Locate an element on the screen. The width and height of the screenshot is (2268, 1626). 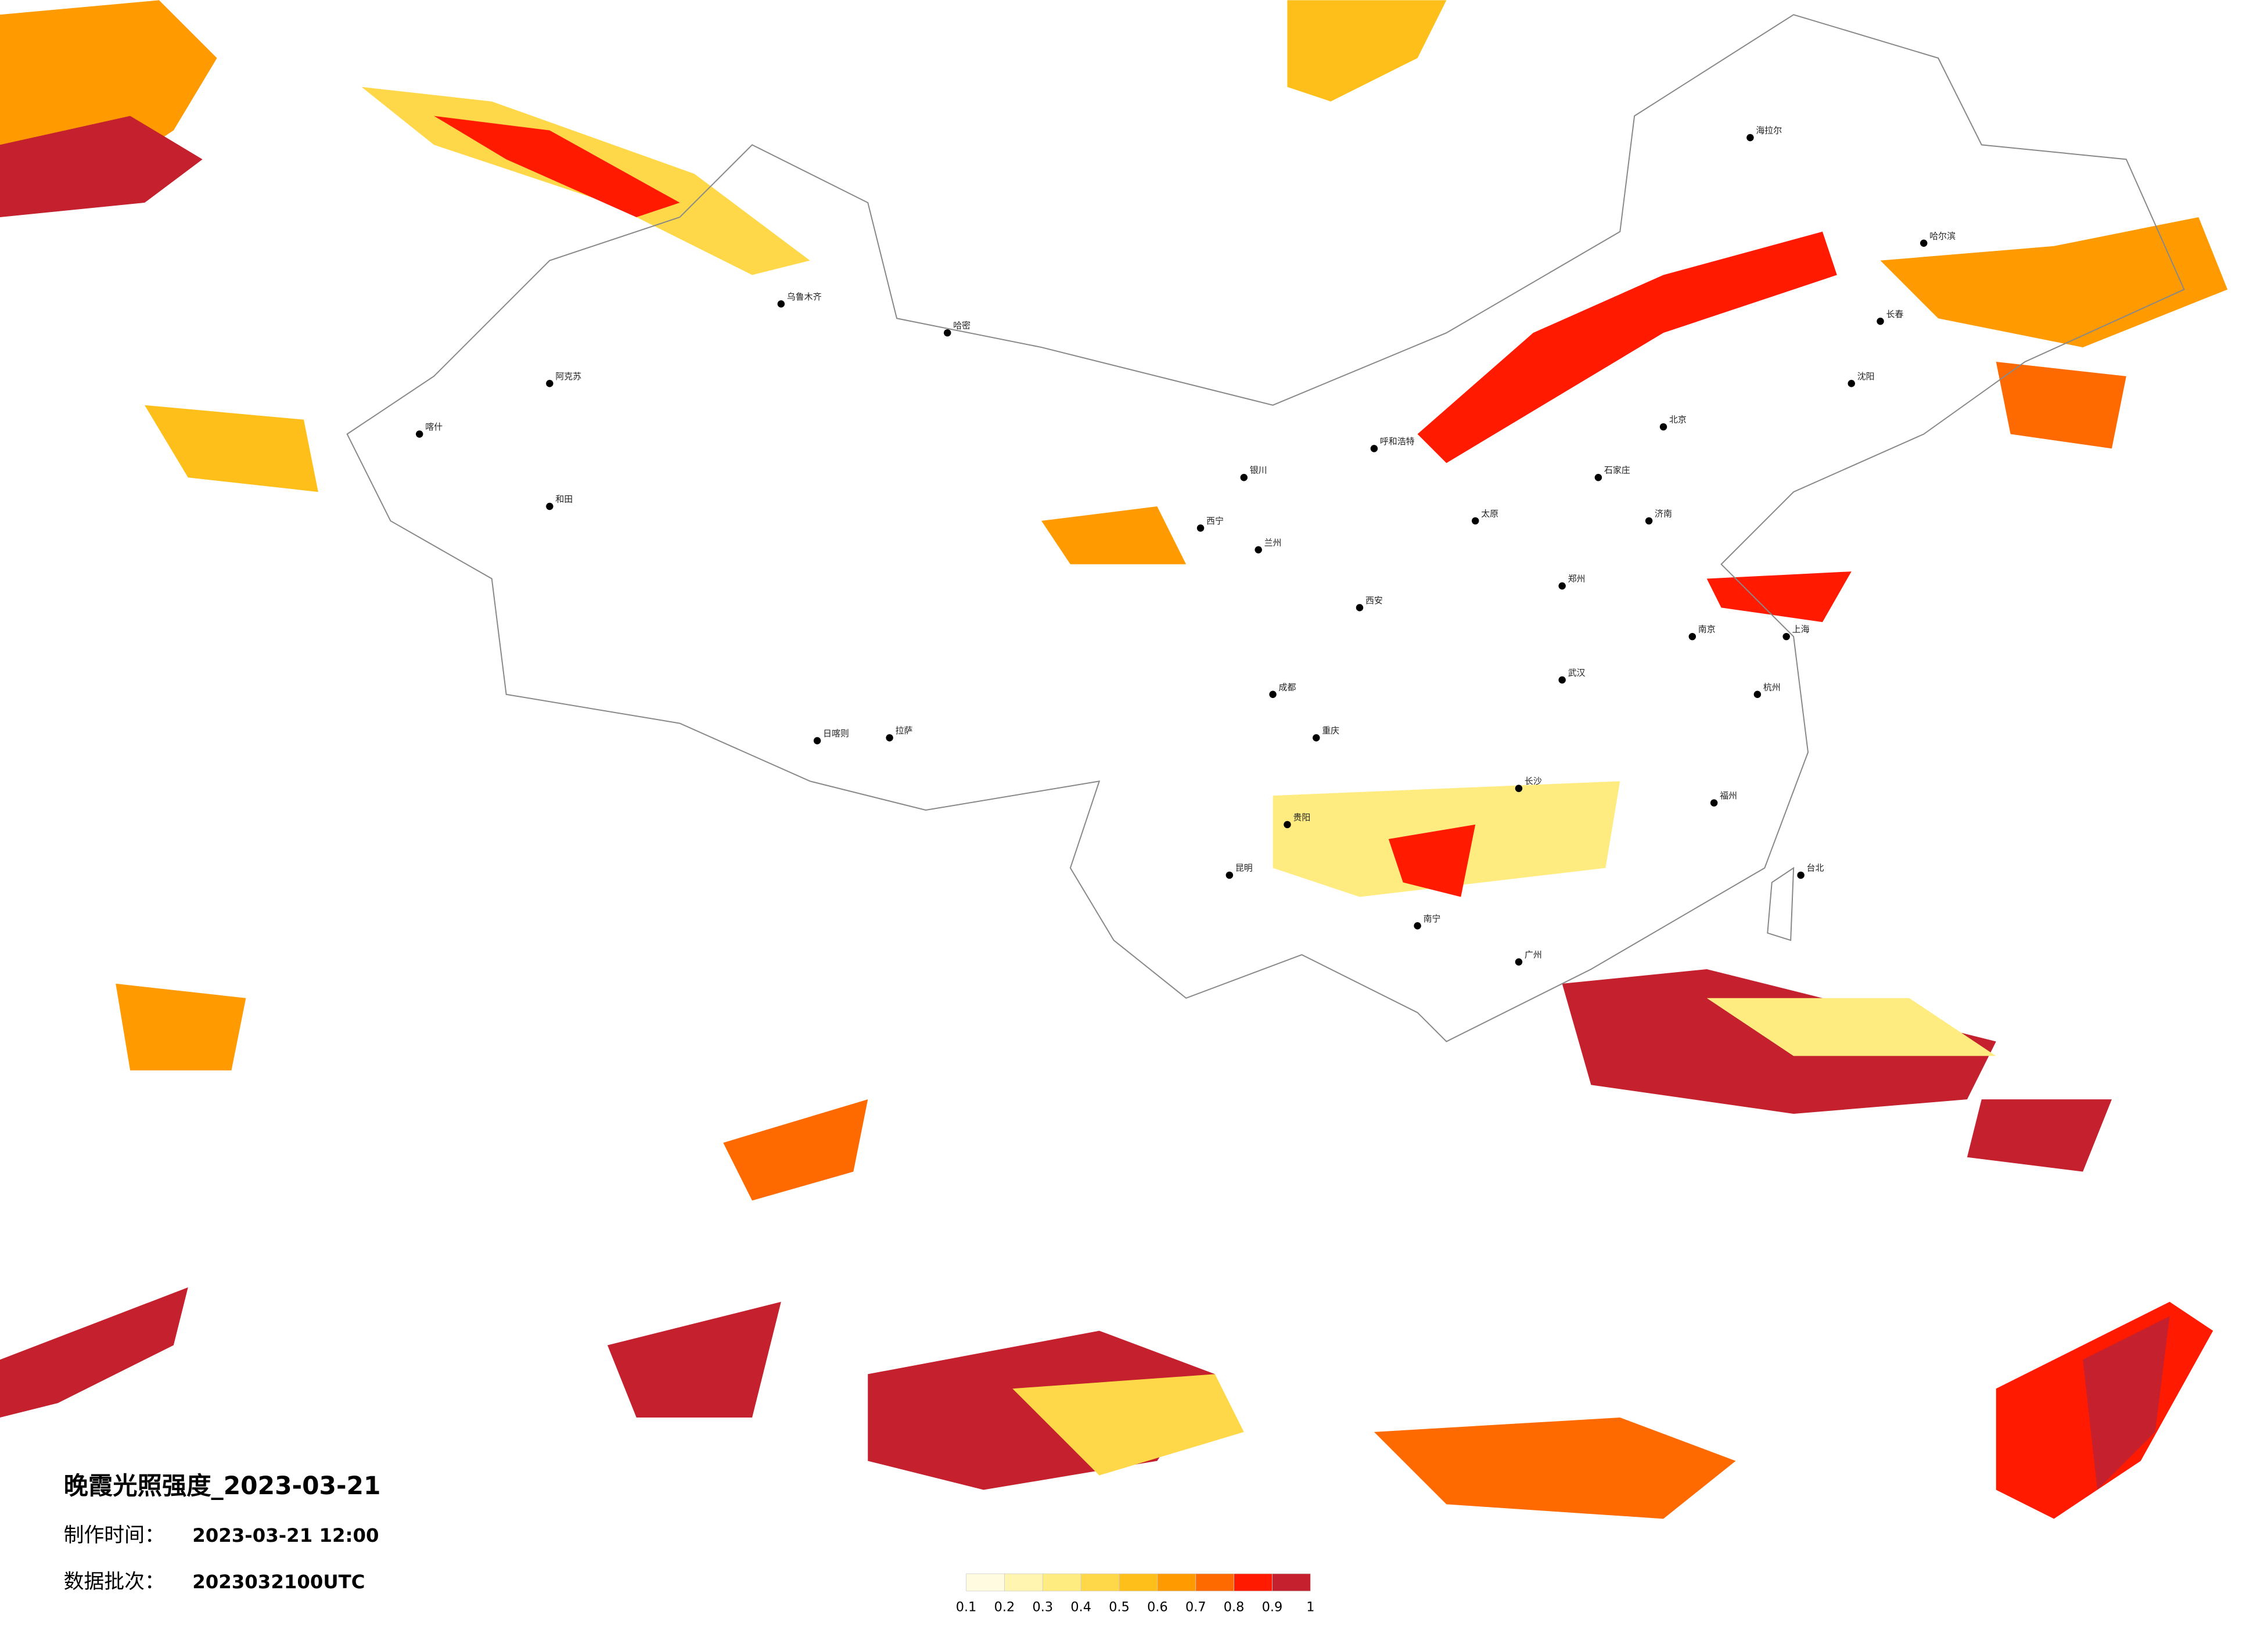
legend-tick-label: 0.1 is located at coordinates (966, 1607).